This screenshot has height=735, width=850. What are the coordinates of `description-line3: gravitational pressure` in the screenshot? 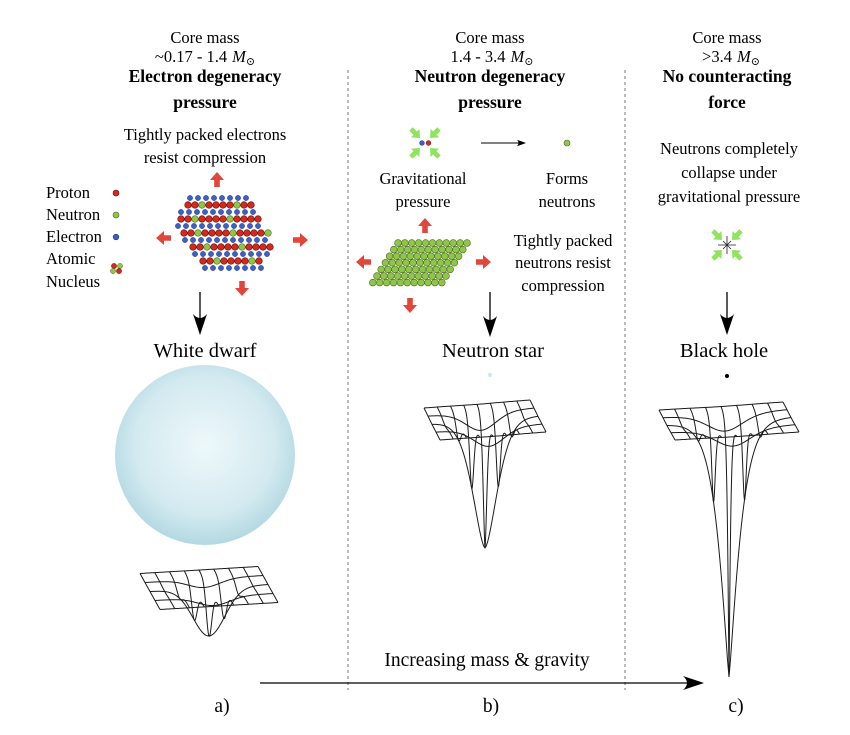 It's located at (729, 196).